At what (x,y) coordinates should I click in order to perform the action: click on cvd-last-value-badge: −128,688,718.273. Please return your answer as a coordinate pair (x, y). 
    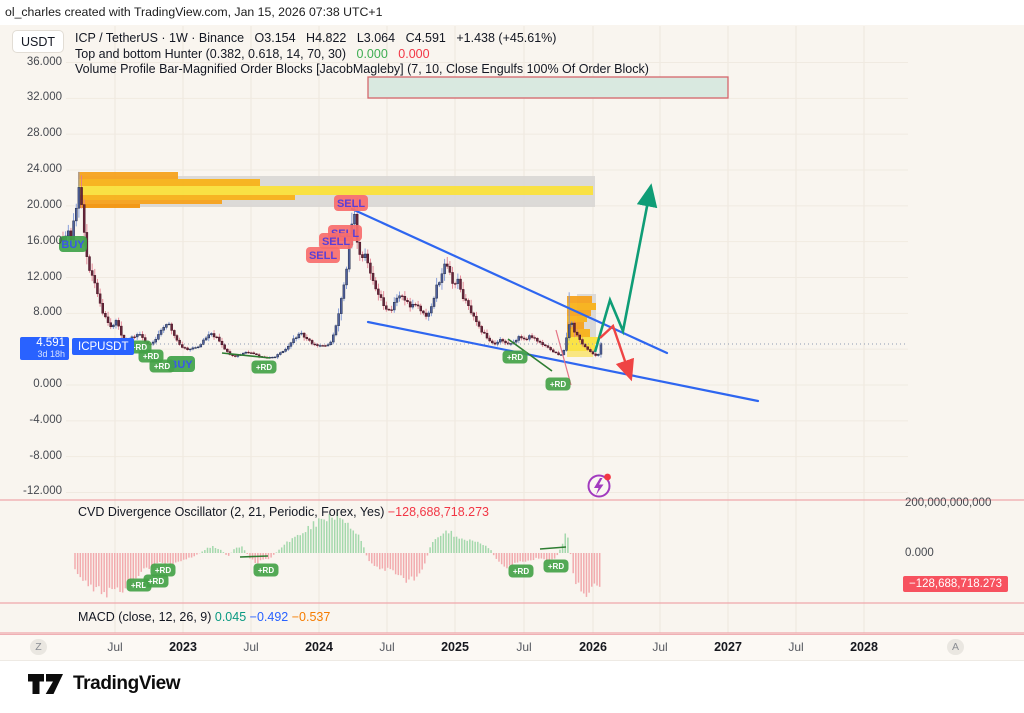
    Looking at the image, I should click on (956, 584).